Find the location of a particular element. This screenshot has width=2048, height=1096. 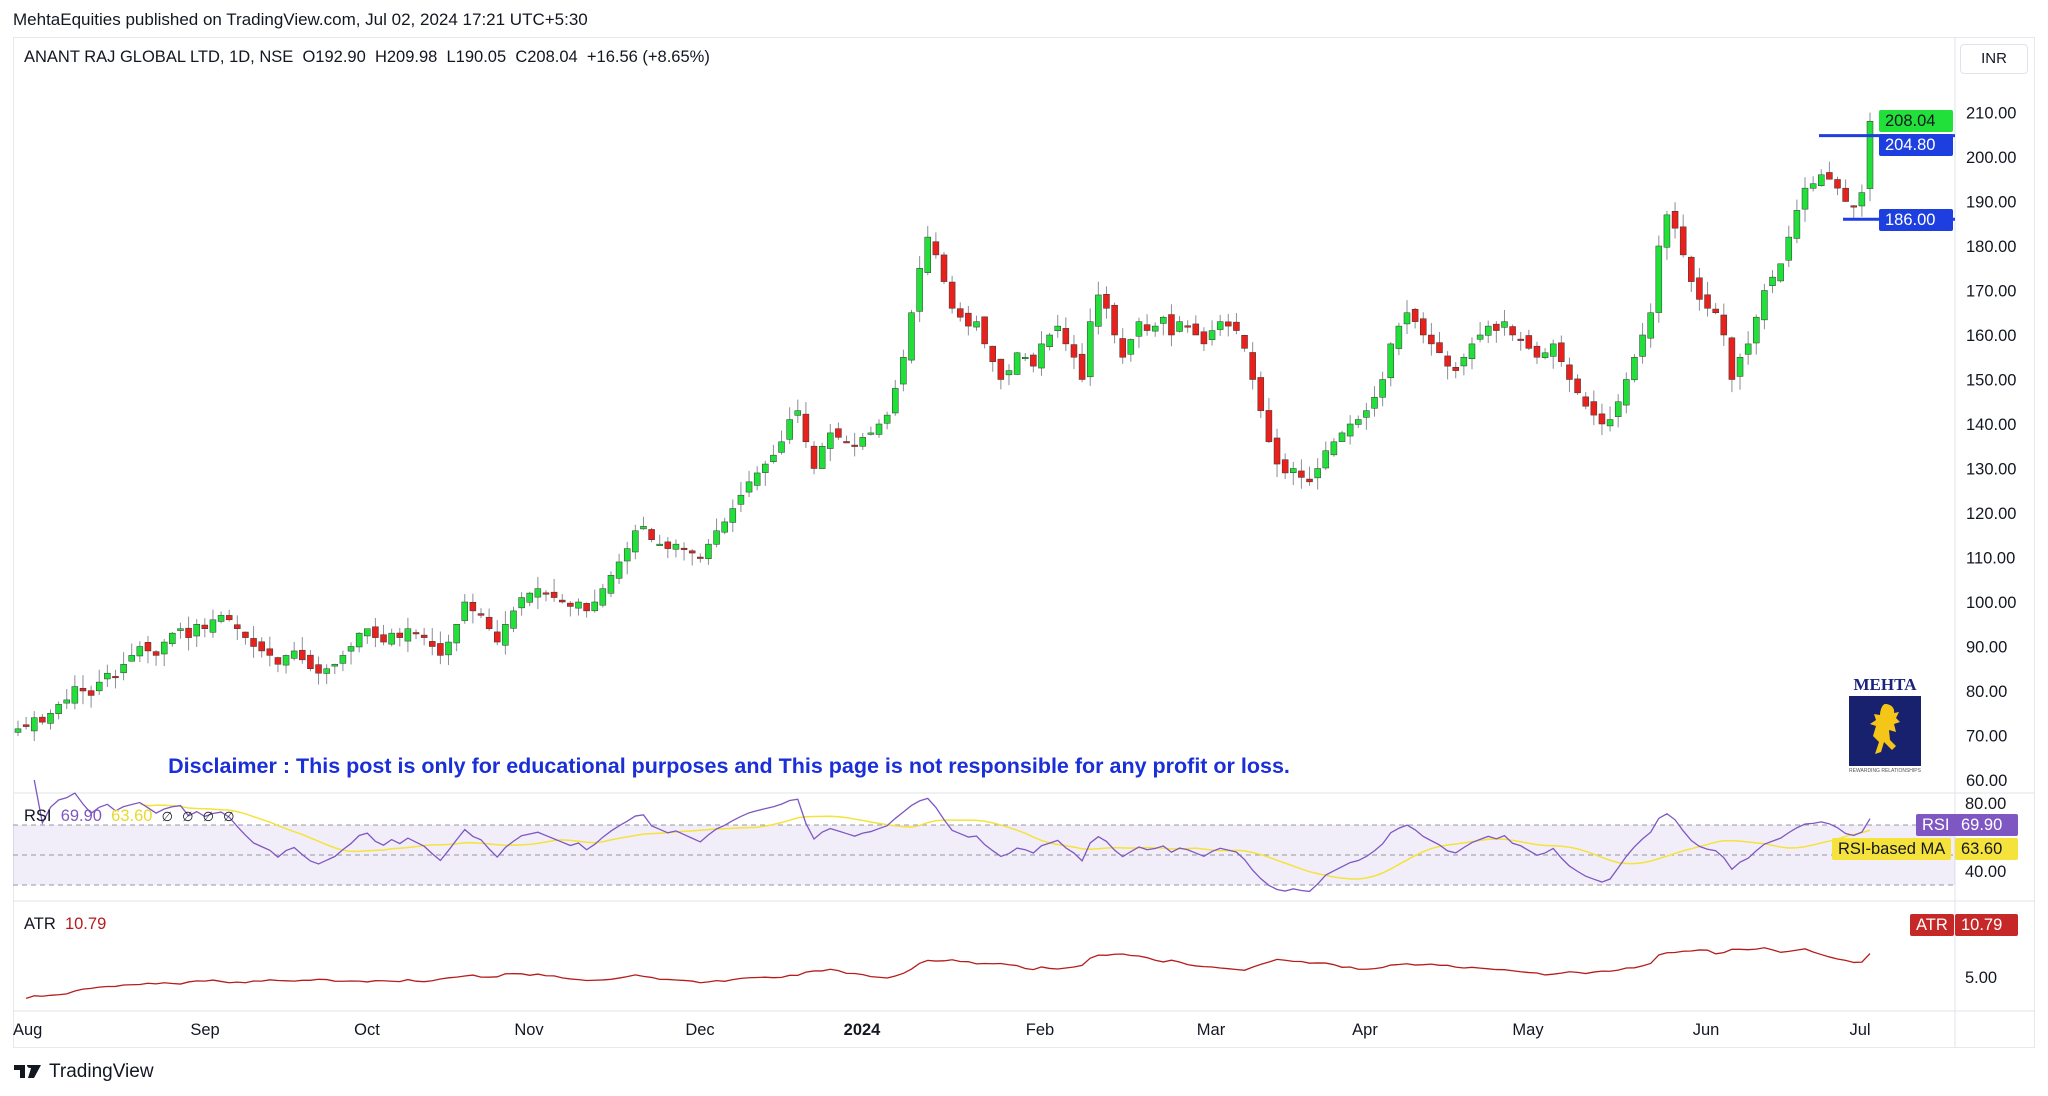

price-axis-label: 60.00 is located at coordinates (1986, 781).